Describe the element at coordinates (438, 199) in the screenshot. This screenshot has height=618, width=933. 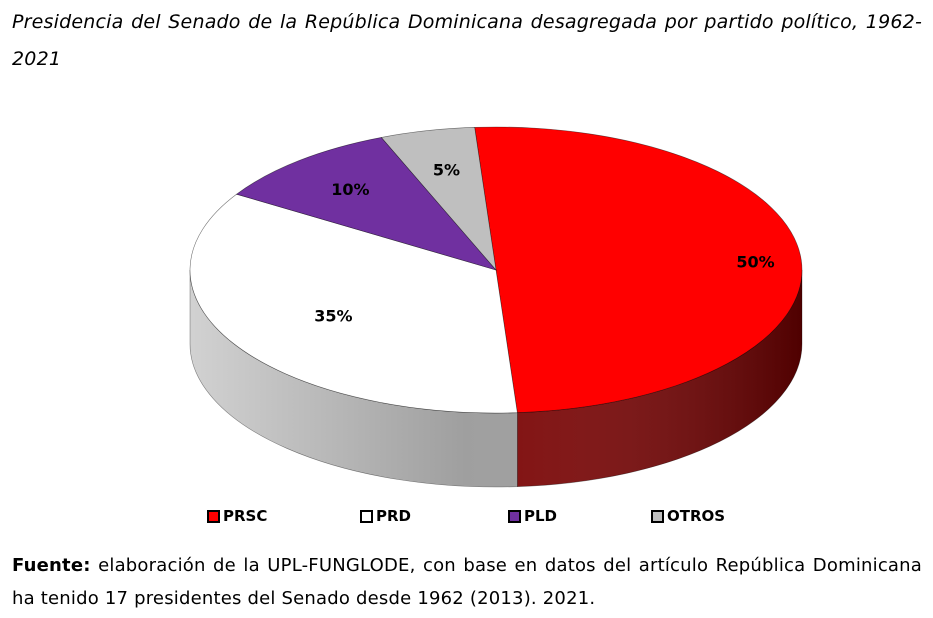
I see `pie-slice-otros` at that location.